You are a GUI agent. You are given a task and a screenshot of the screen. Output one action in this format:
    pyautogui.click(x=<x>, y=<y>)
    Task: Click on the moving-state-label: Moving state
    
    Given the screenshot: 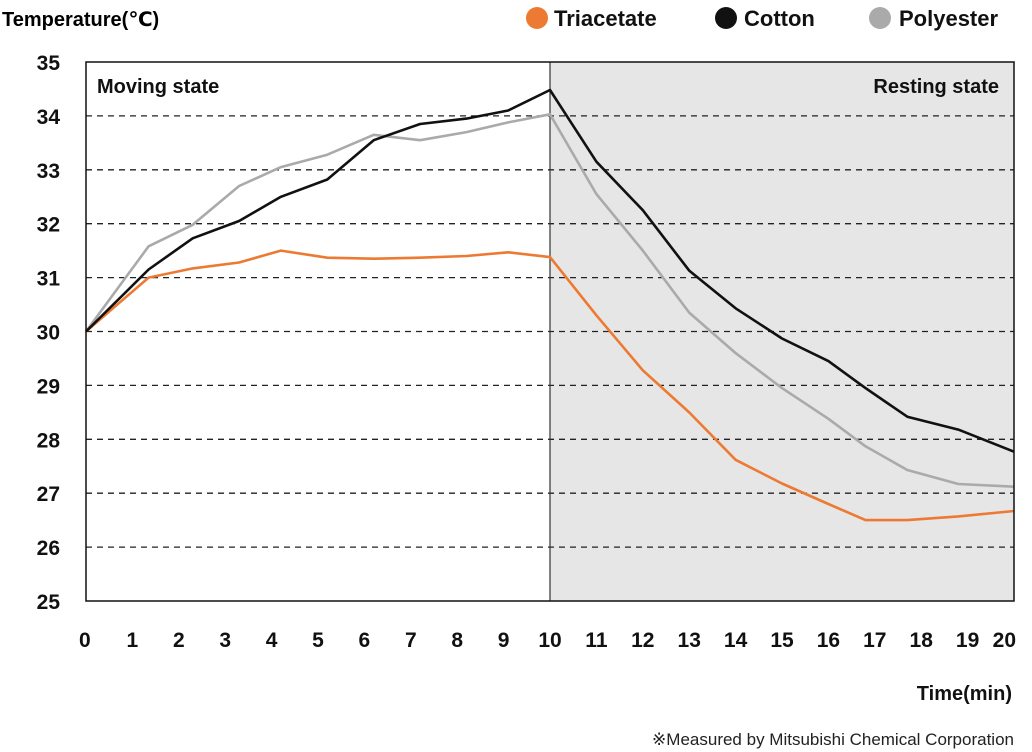 What is the action you would take?
    pyautogui.click(x=158, y=87)
    